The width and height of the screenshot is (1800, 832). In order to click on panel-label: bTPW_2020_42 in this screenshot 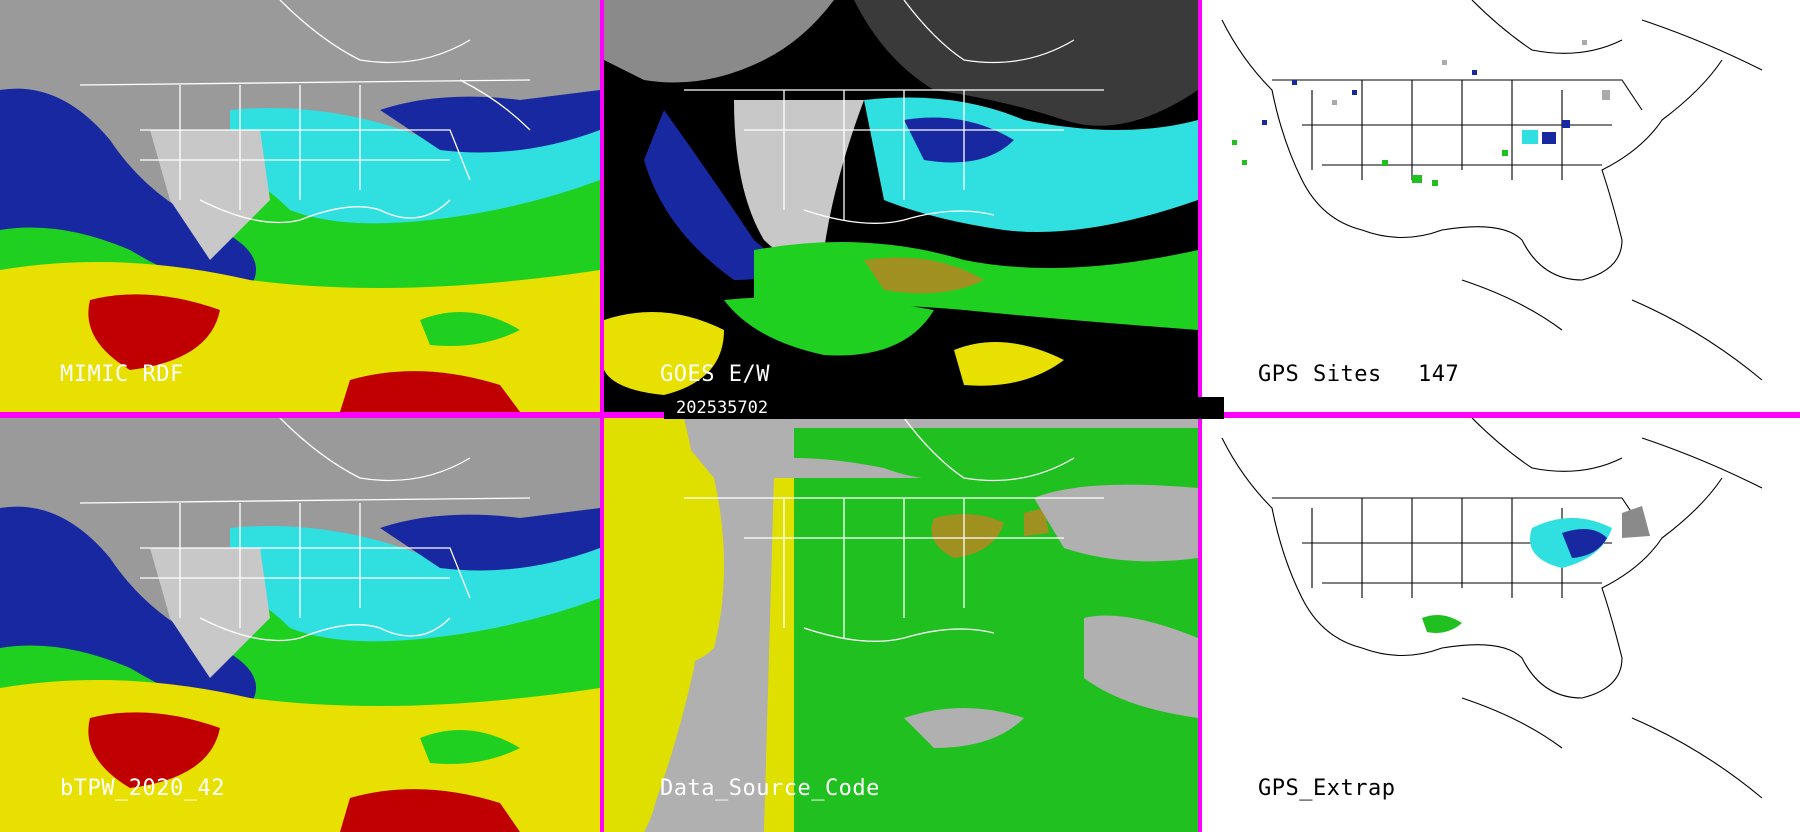, I will do `click(142, 788)`.